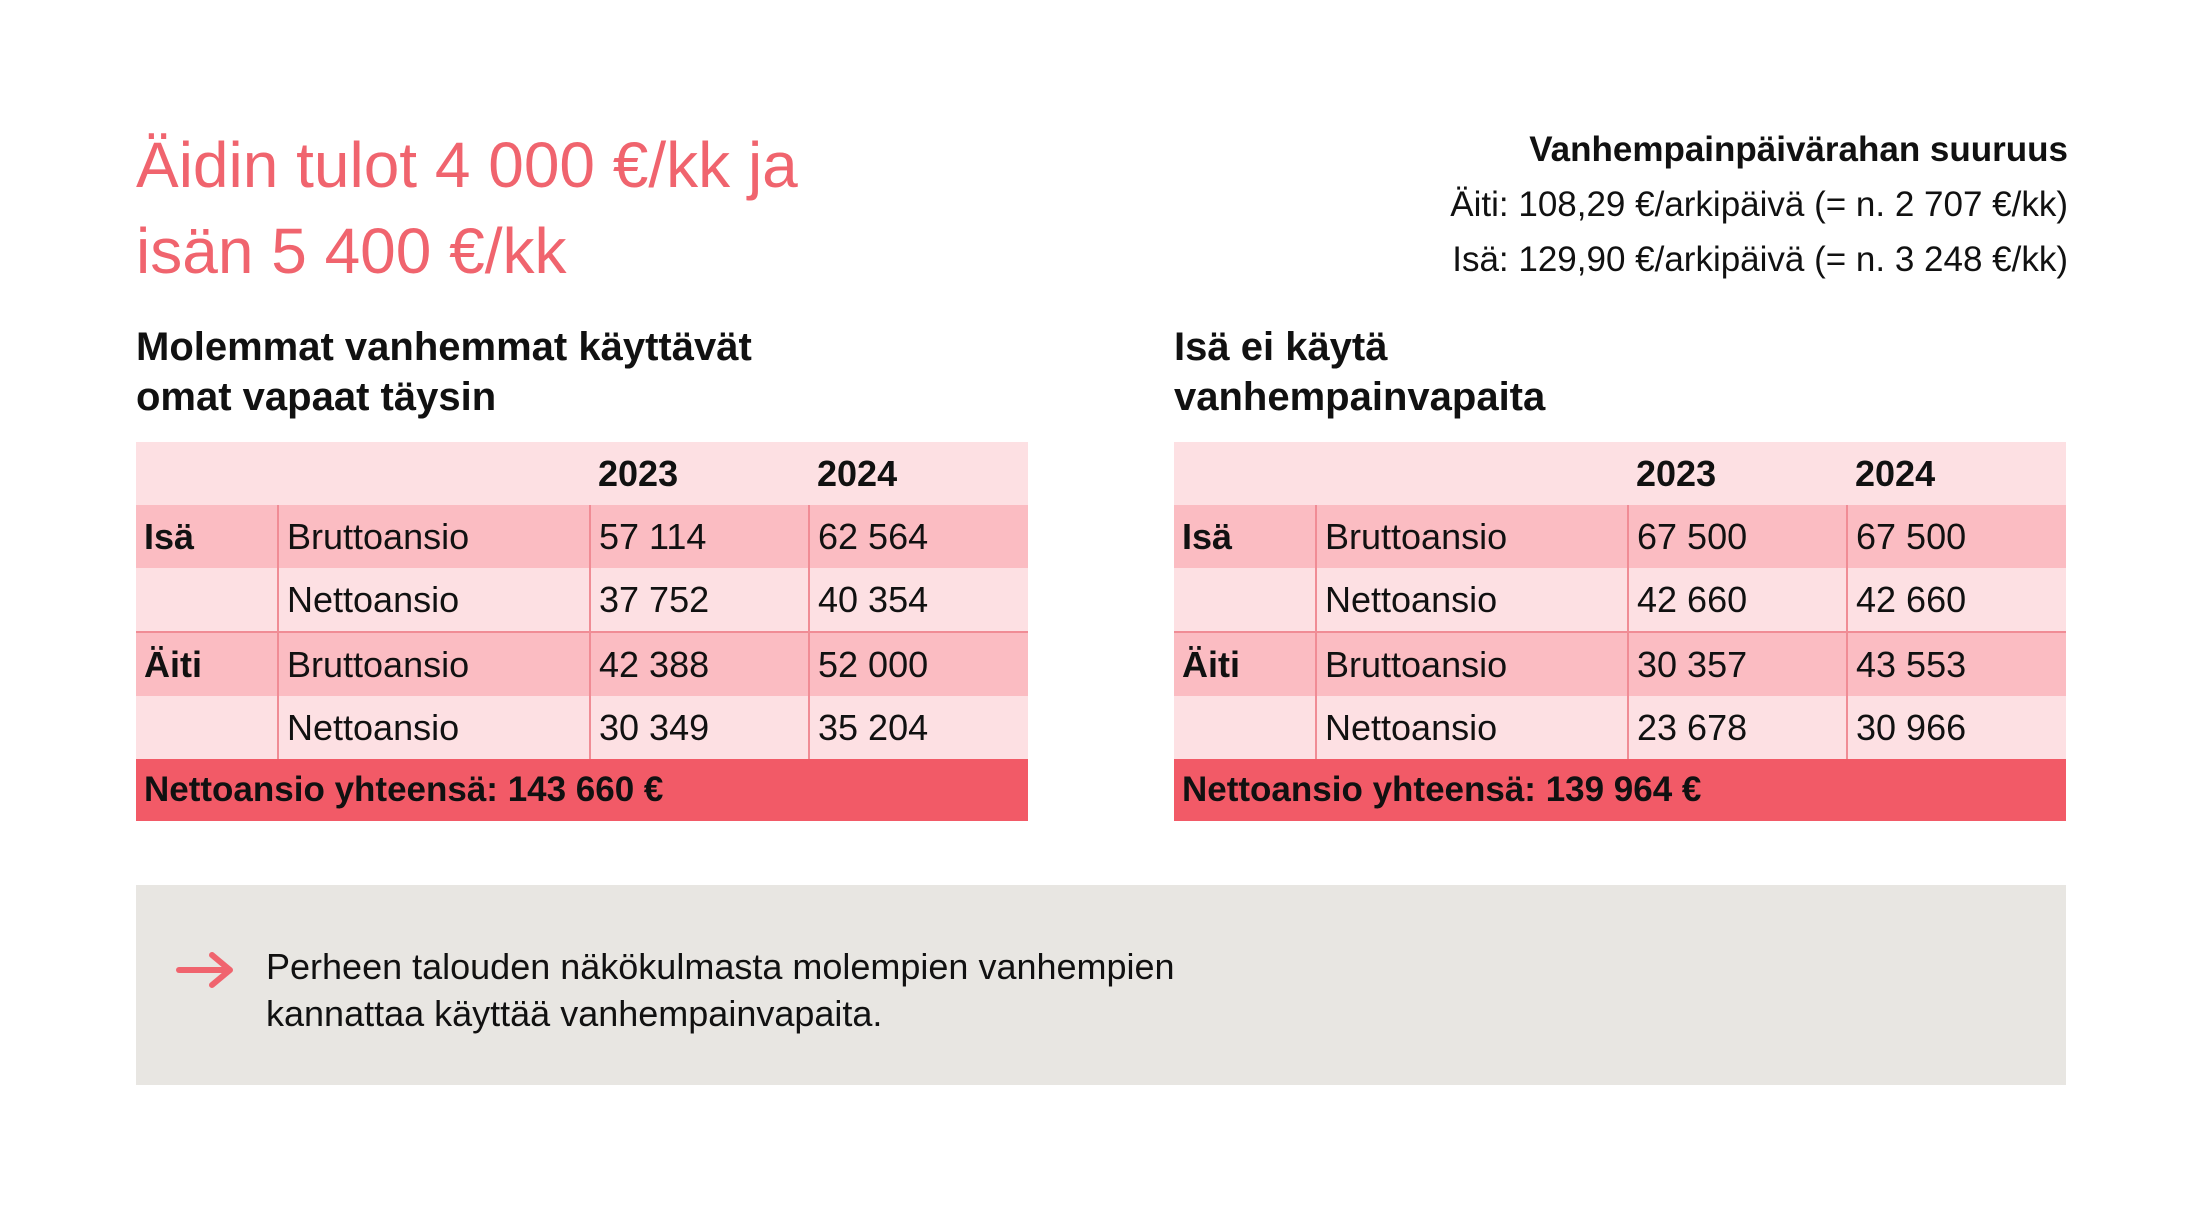  What do you see at coordinates (1956, 727) in the screenshot?
I see `value-cell: 30 966` at bounding box center [1956, 727].